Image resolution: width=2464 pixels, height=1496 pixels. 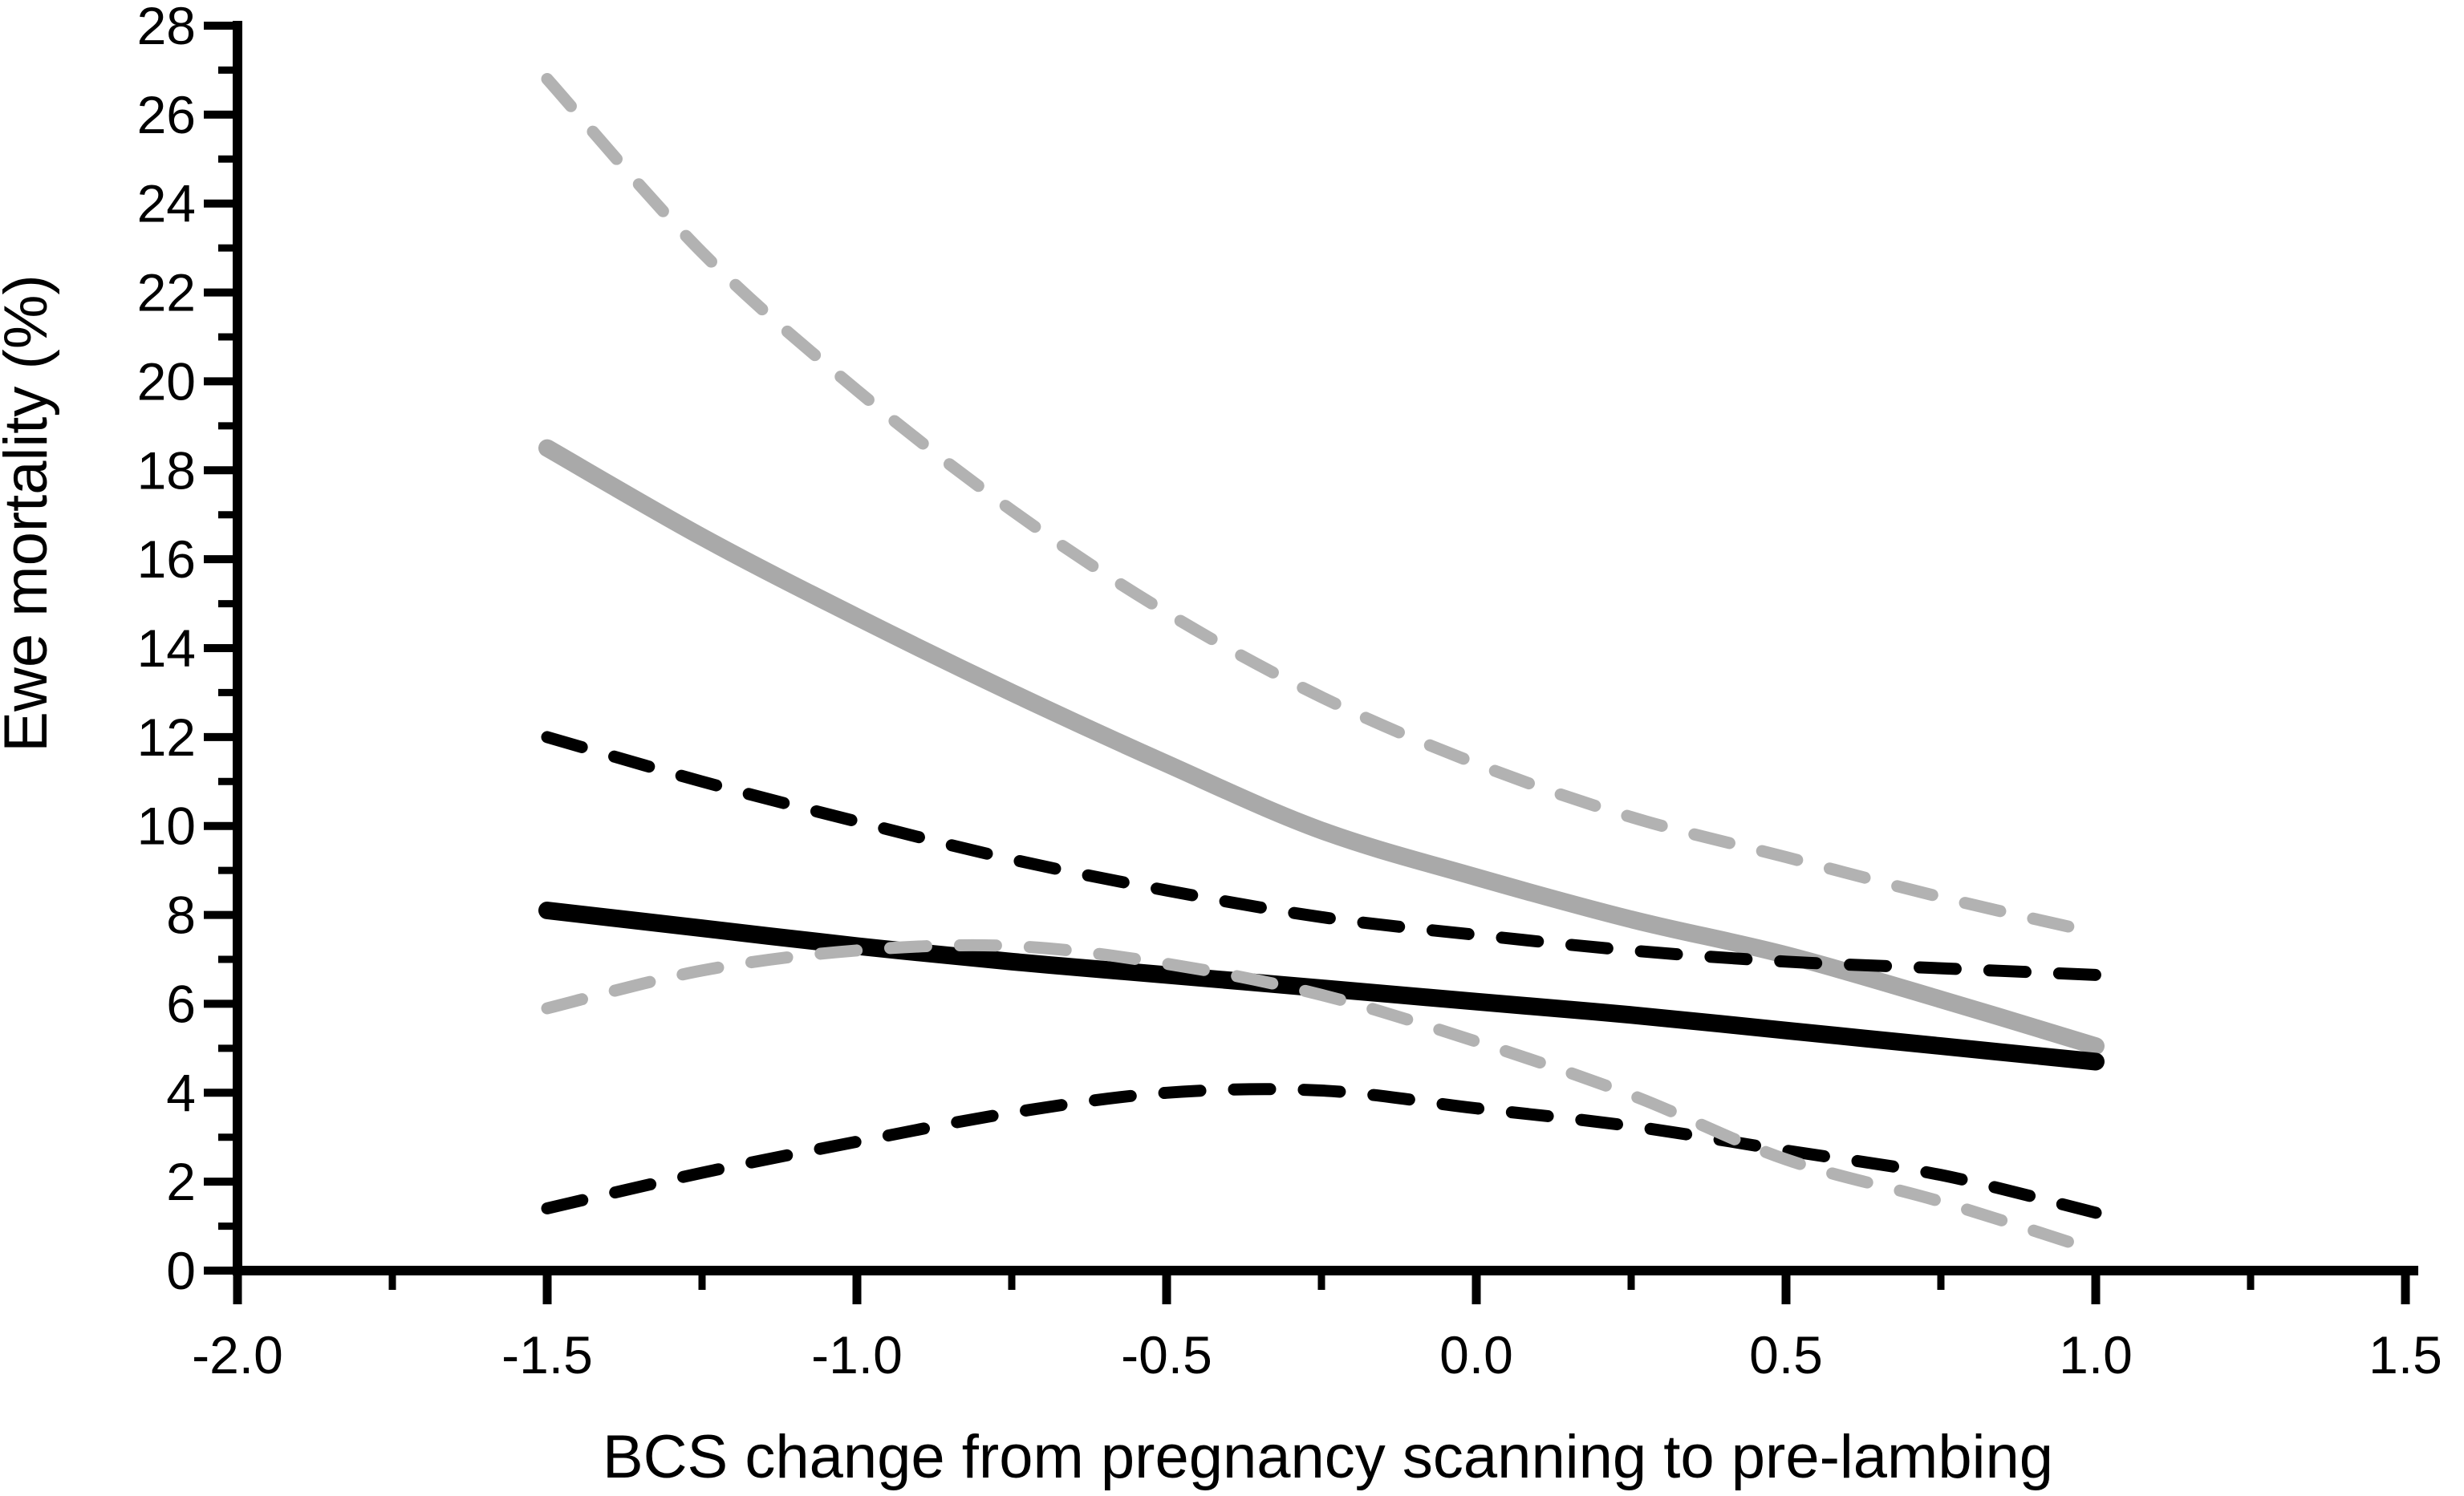 What do you see at coordinates (237, 1355) in the screenshot?
I see `x-tick-label: -2.0` at bounding box center [237, 1355].